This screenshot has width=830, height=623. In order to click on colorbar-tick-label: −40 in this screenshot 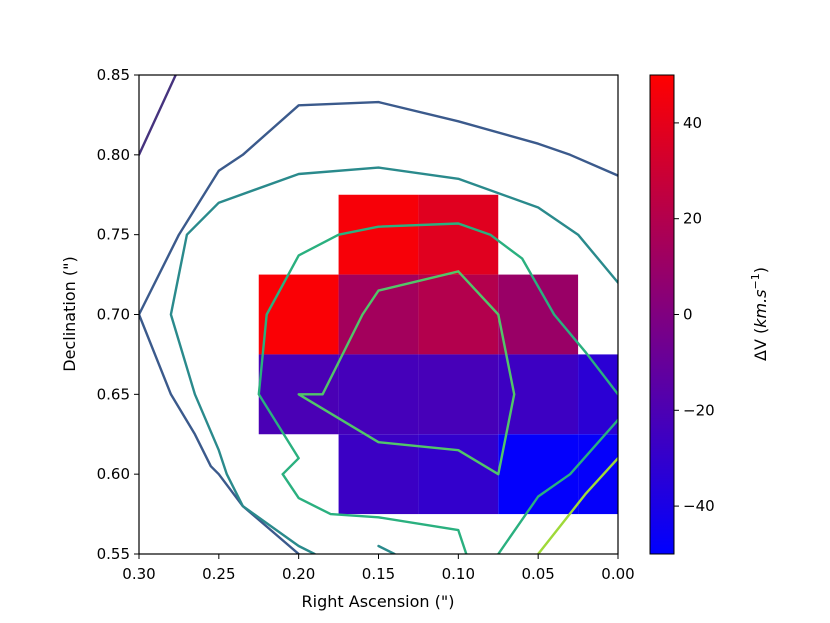, I will do `click(699, 506)`.